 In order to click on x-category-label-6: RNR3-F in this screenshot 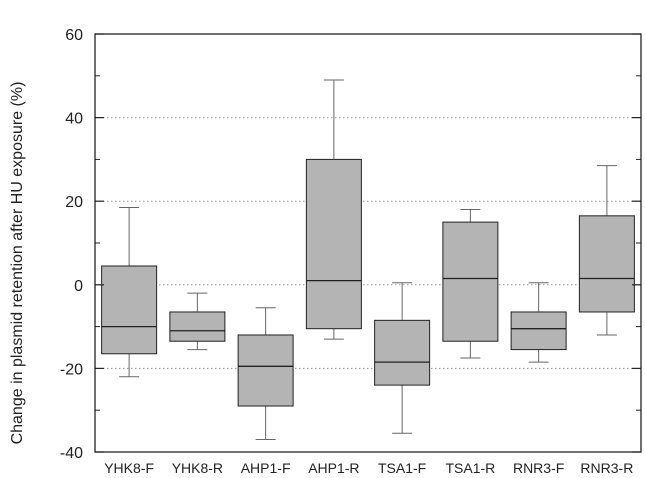, I will do `click(538, 468)`.